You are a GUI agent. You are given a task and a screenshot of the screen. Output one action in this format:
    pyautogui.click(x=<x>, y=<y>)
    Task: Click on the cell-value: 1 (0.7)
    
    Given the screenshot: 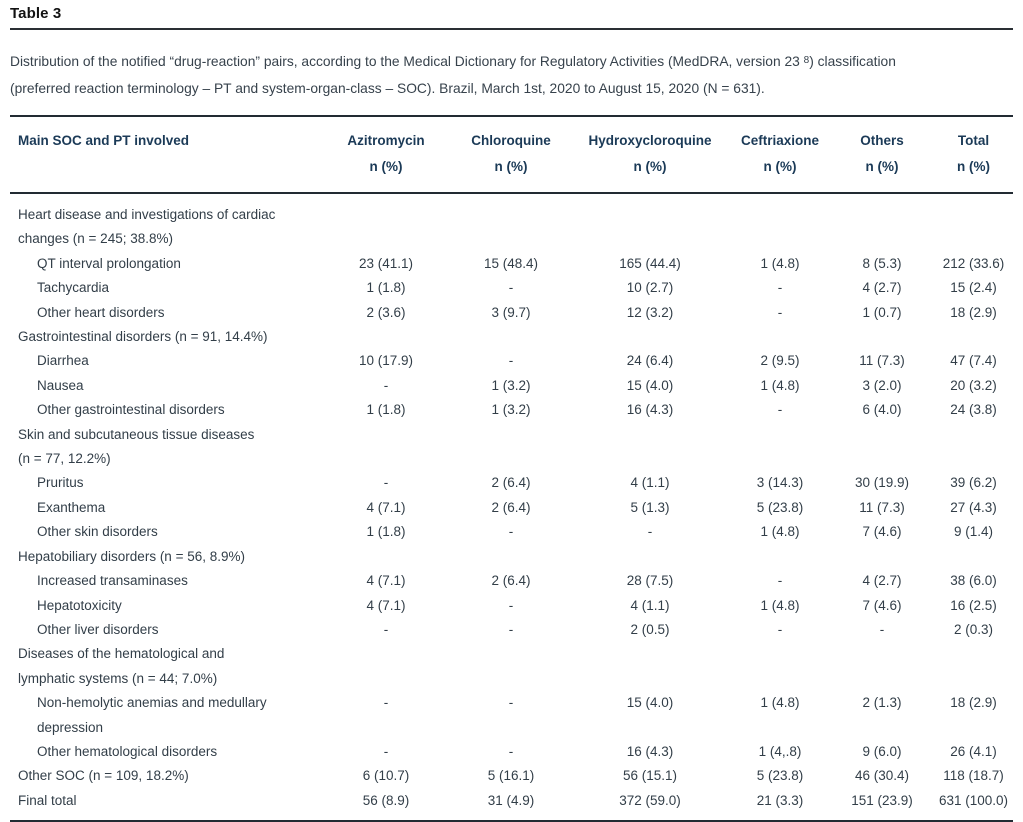 What is the action you would take?
    pyautogui.click(x=882, y=312)
    